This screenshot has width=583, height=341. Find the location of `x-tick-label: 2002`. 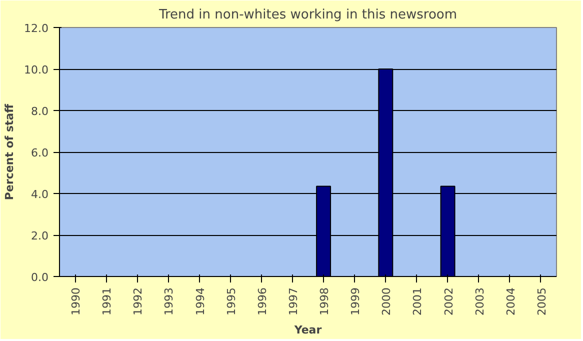

x-tick-label: 2002 is located at coordinates (449, 301).